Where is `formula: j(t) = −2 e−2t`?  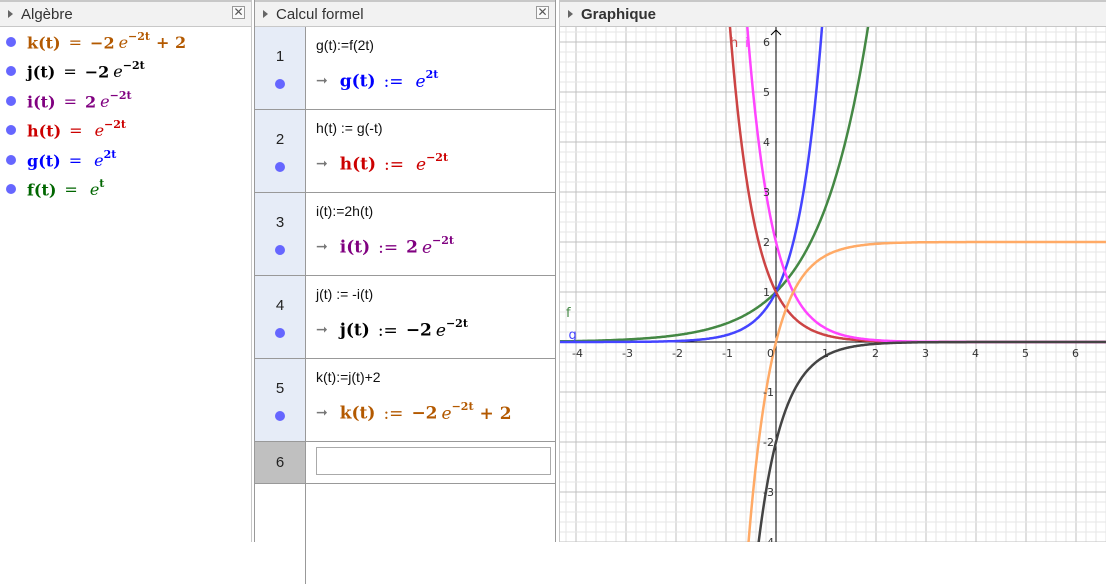
formula: j(t) = −2 e−2t is located at coordinates (86, 70).